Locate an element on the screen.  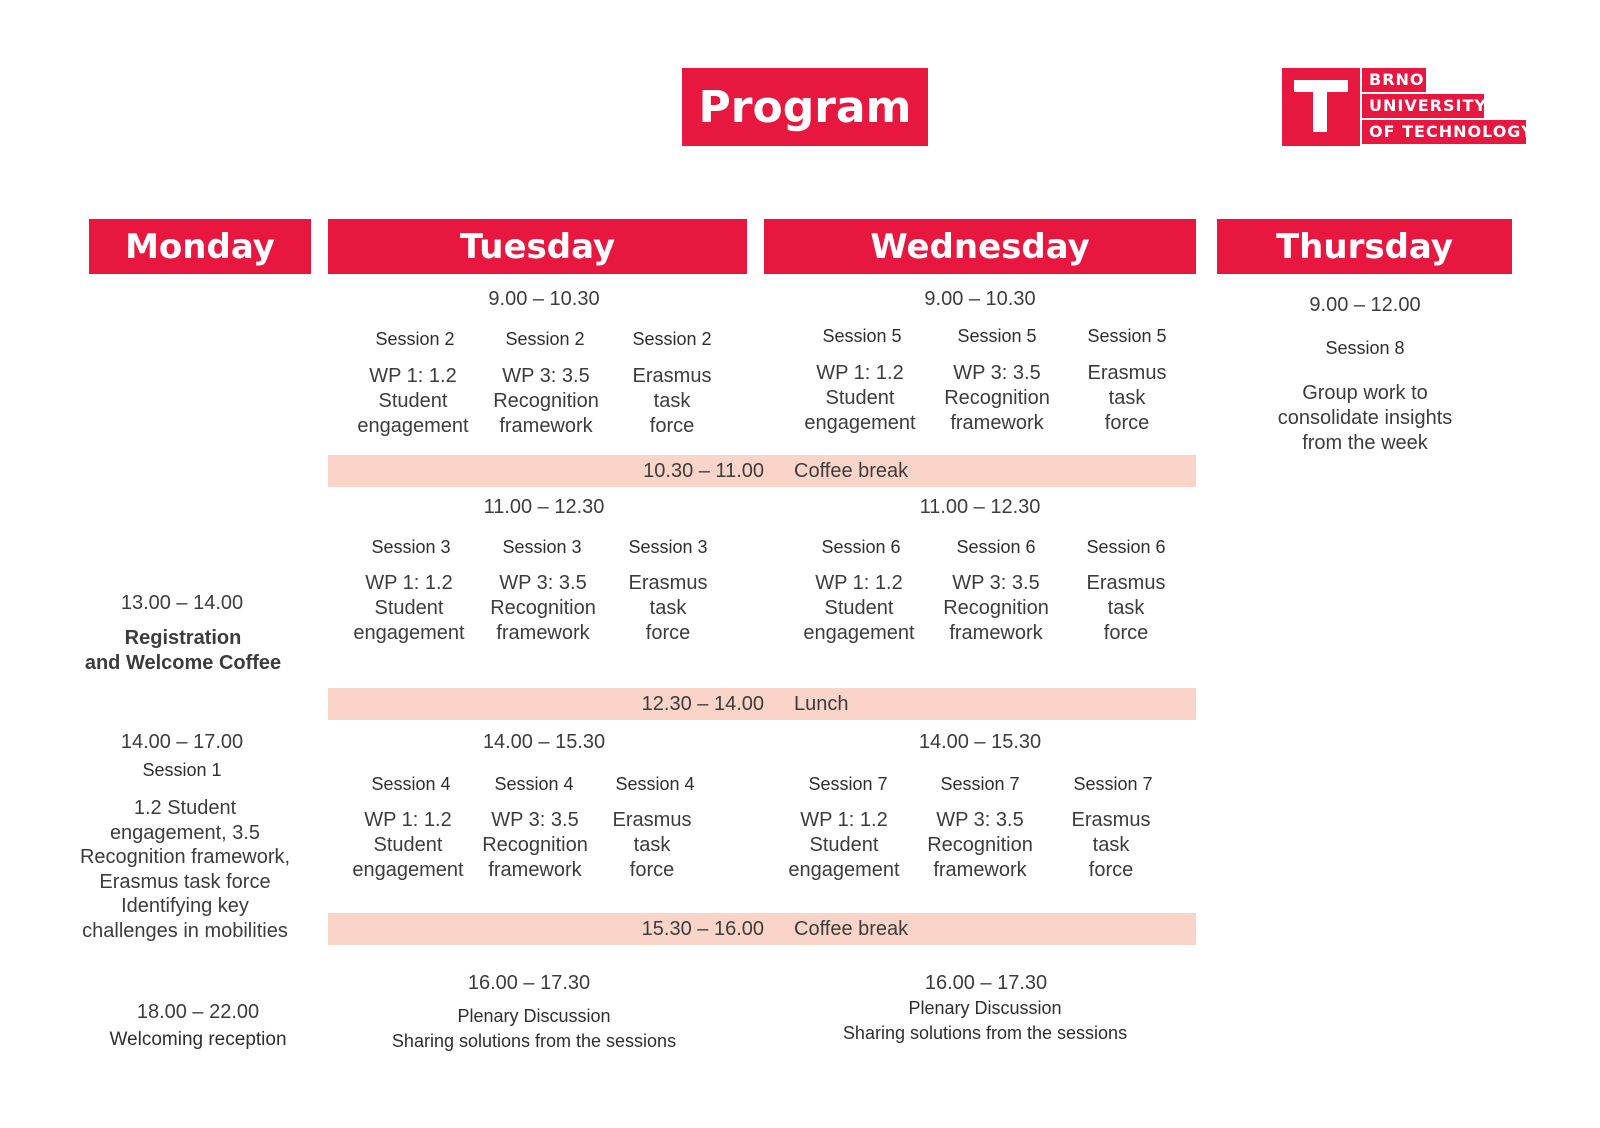
session-line: consolidate insights is located at coordinates (1365, 418).